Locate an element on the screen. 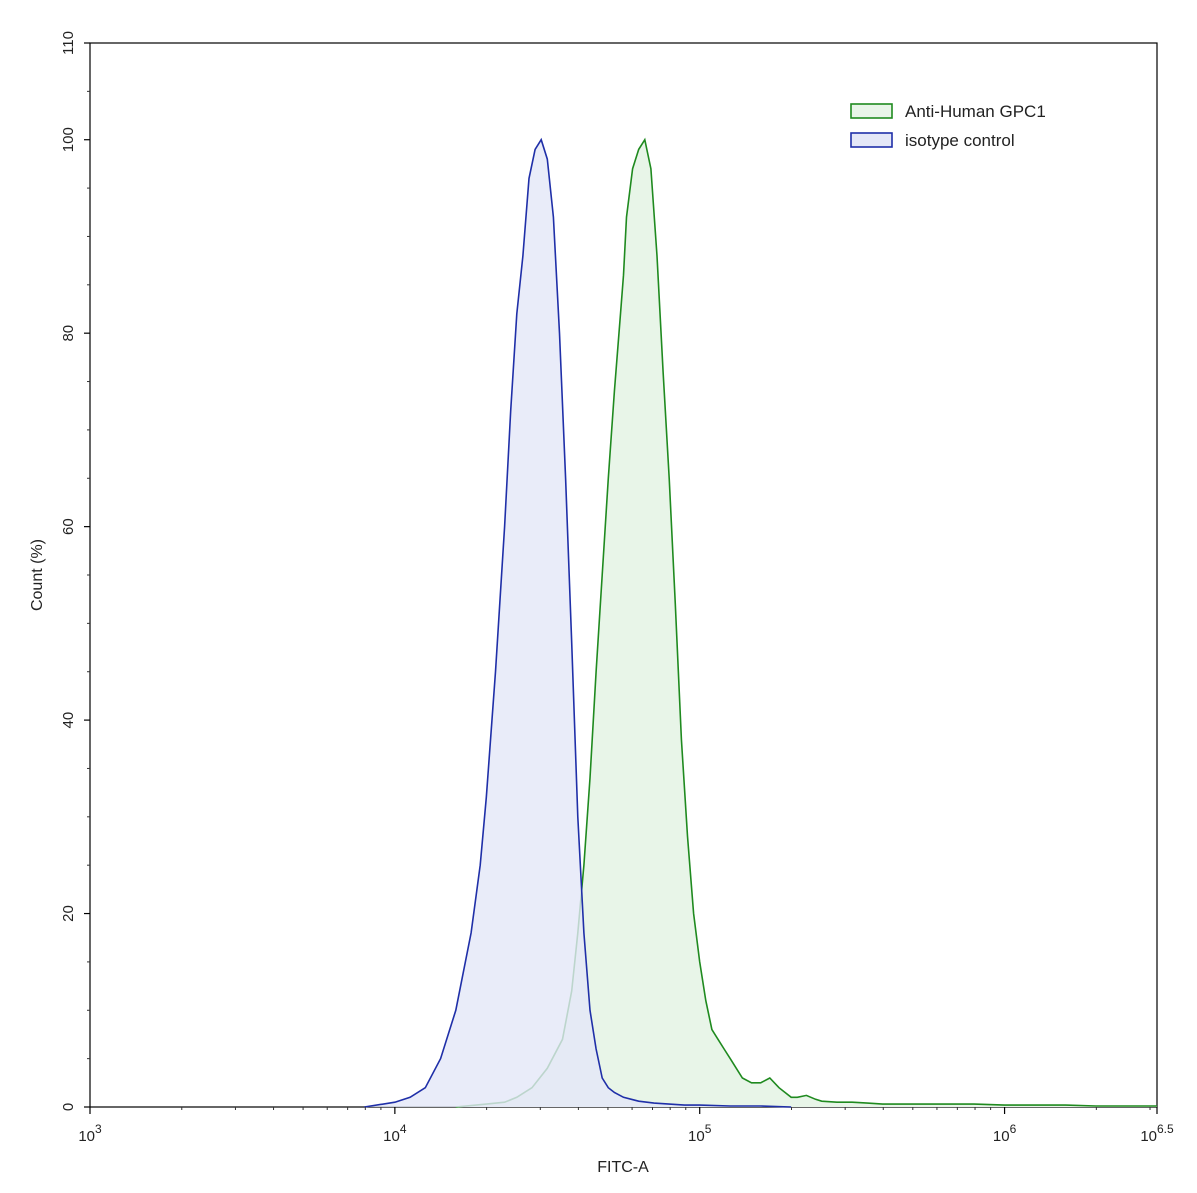 This screenshot has width=1197, height=1193. y-tick-label: 40 is located at coordinates (68, 720).